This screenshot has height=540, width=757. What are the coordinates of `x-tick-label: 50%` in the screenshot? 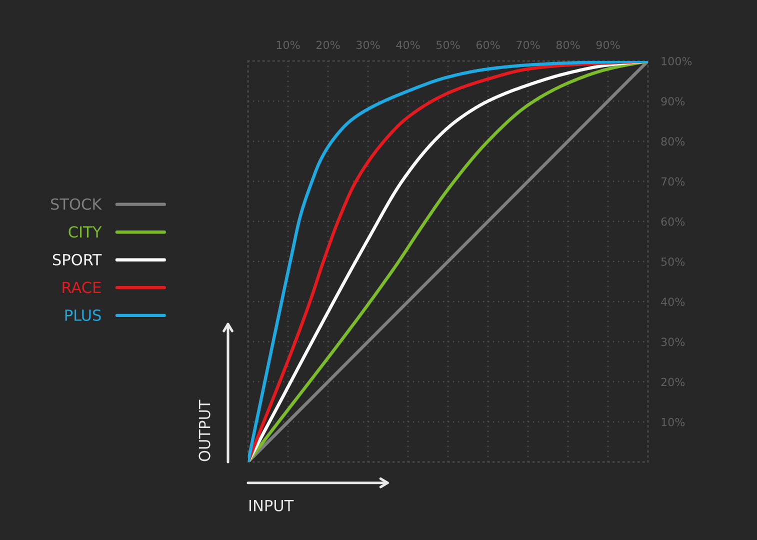 It's located at (448, 45).